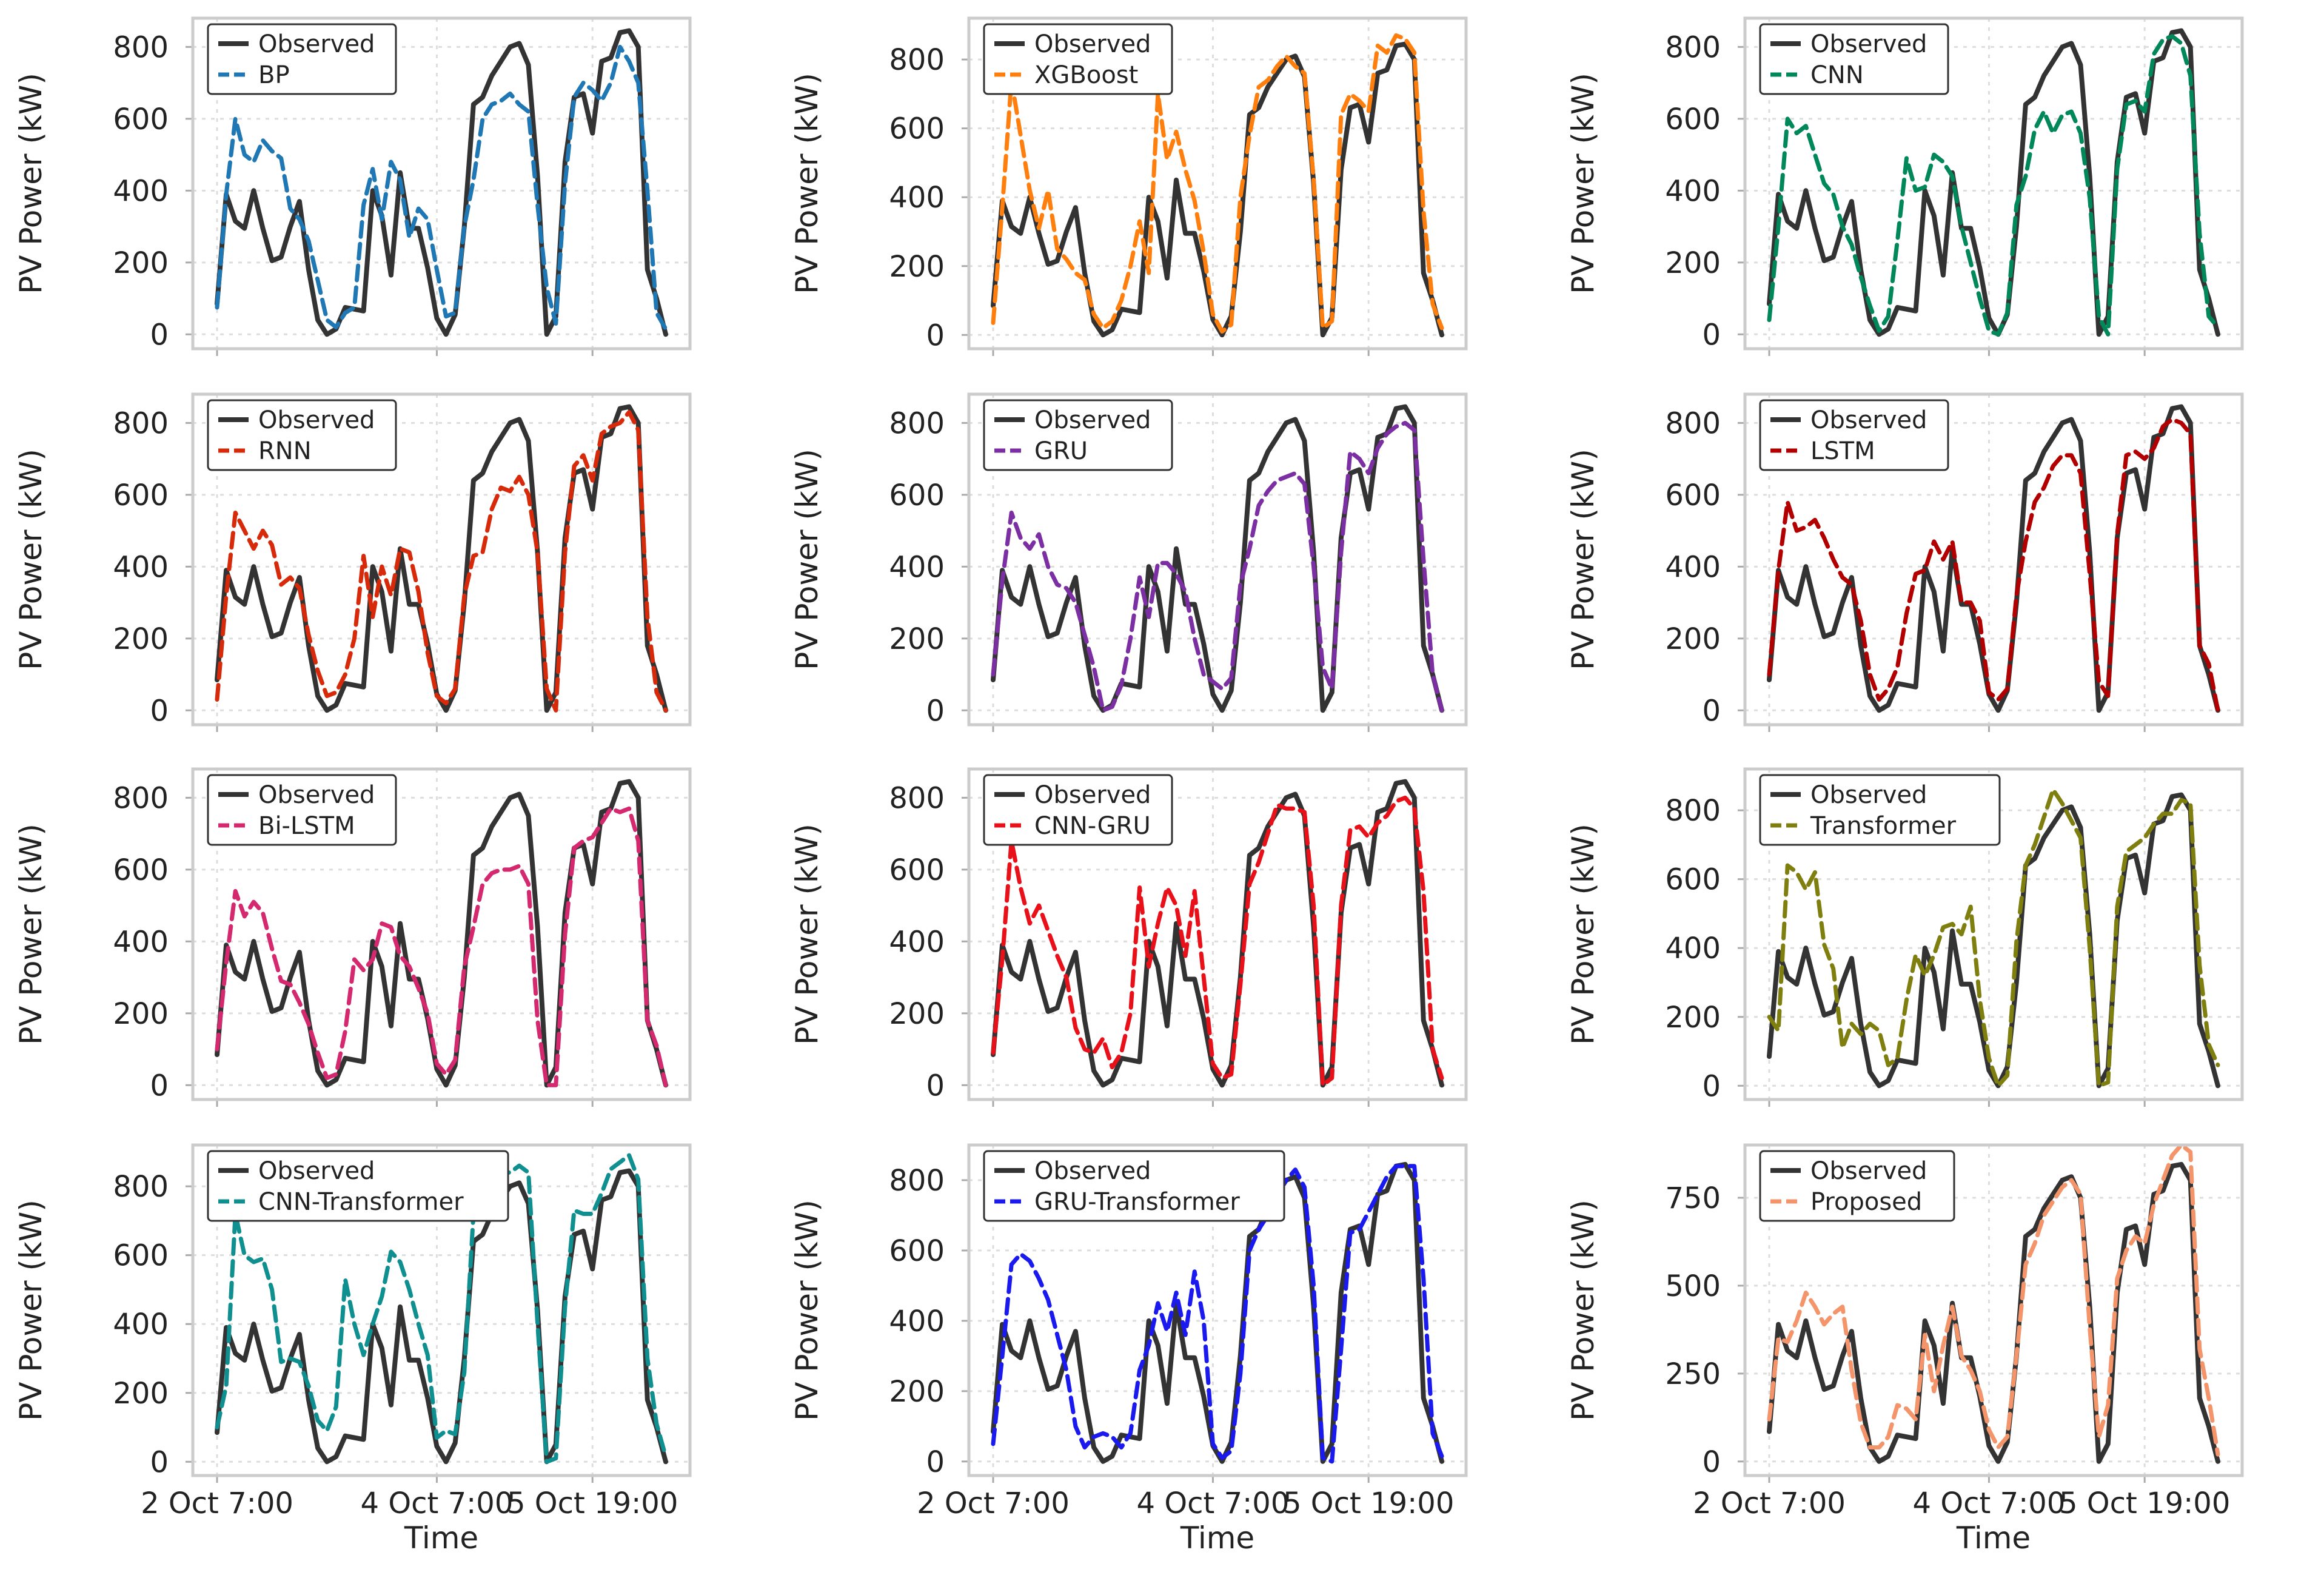 Image resolution: width=2324 pixels, height=1575 pixels. What do you see at coordinates (1883, 826) in the screenshot?
I see `legend-prediction-label: Transformer` at bounding box center [1883, 826].